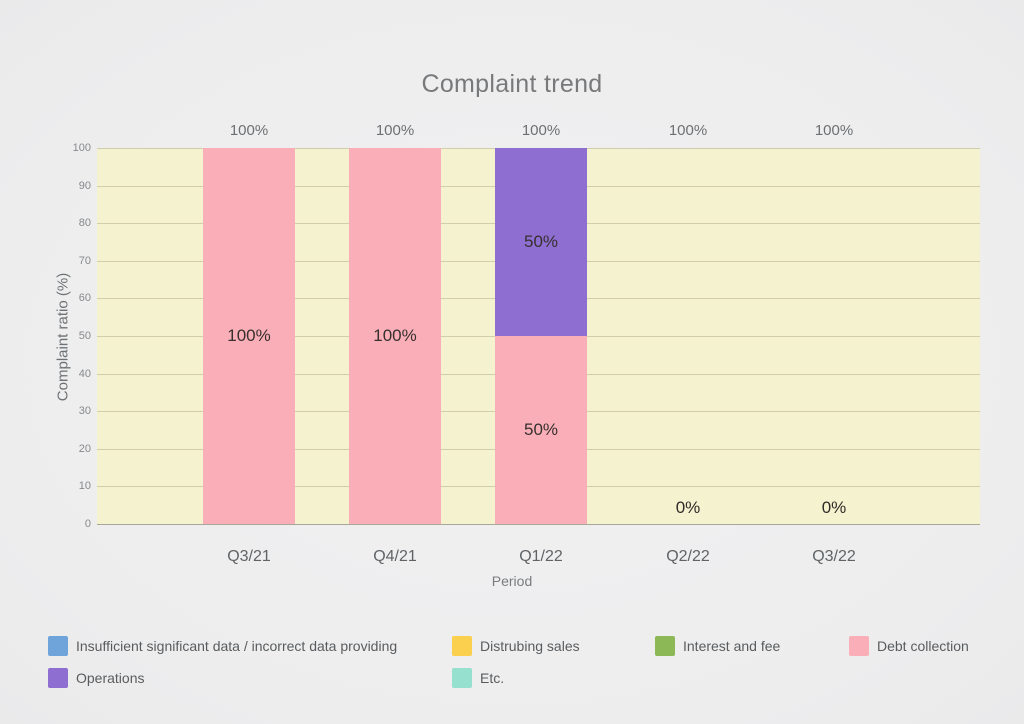 The width and height of the screenshot is (1024, 724). Describe the element at coordinates (688, 343) in the screenshot. I see `bar-slot: 100% 0% Q2/22` at that location.